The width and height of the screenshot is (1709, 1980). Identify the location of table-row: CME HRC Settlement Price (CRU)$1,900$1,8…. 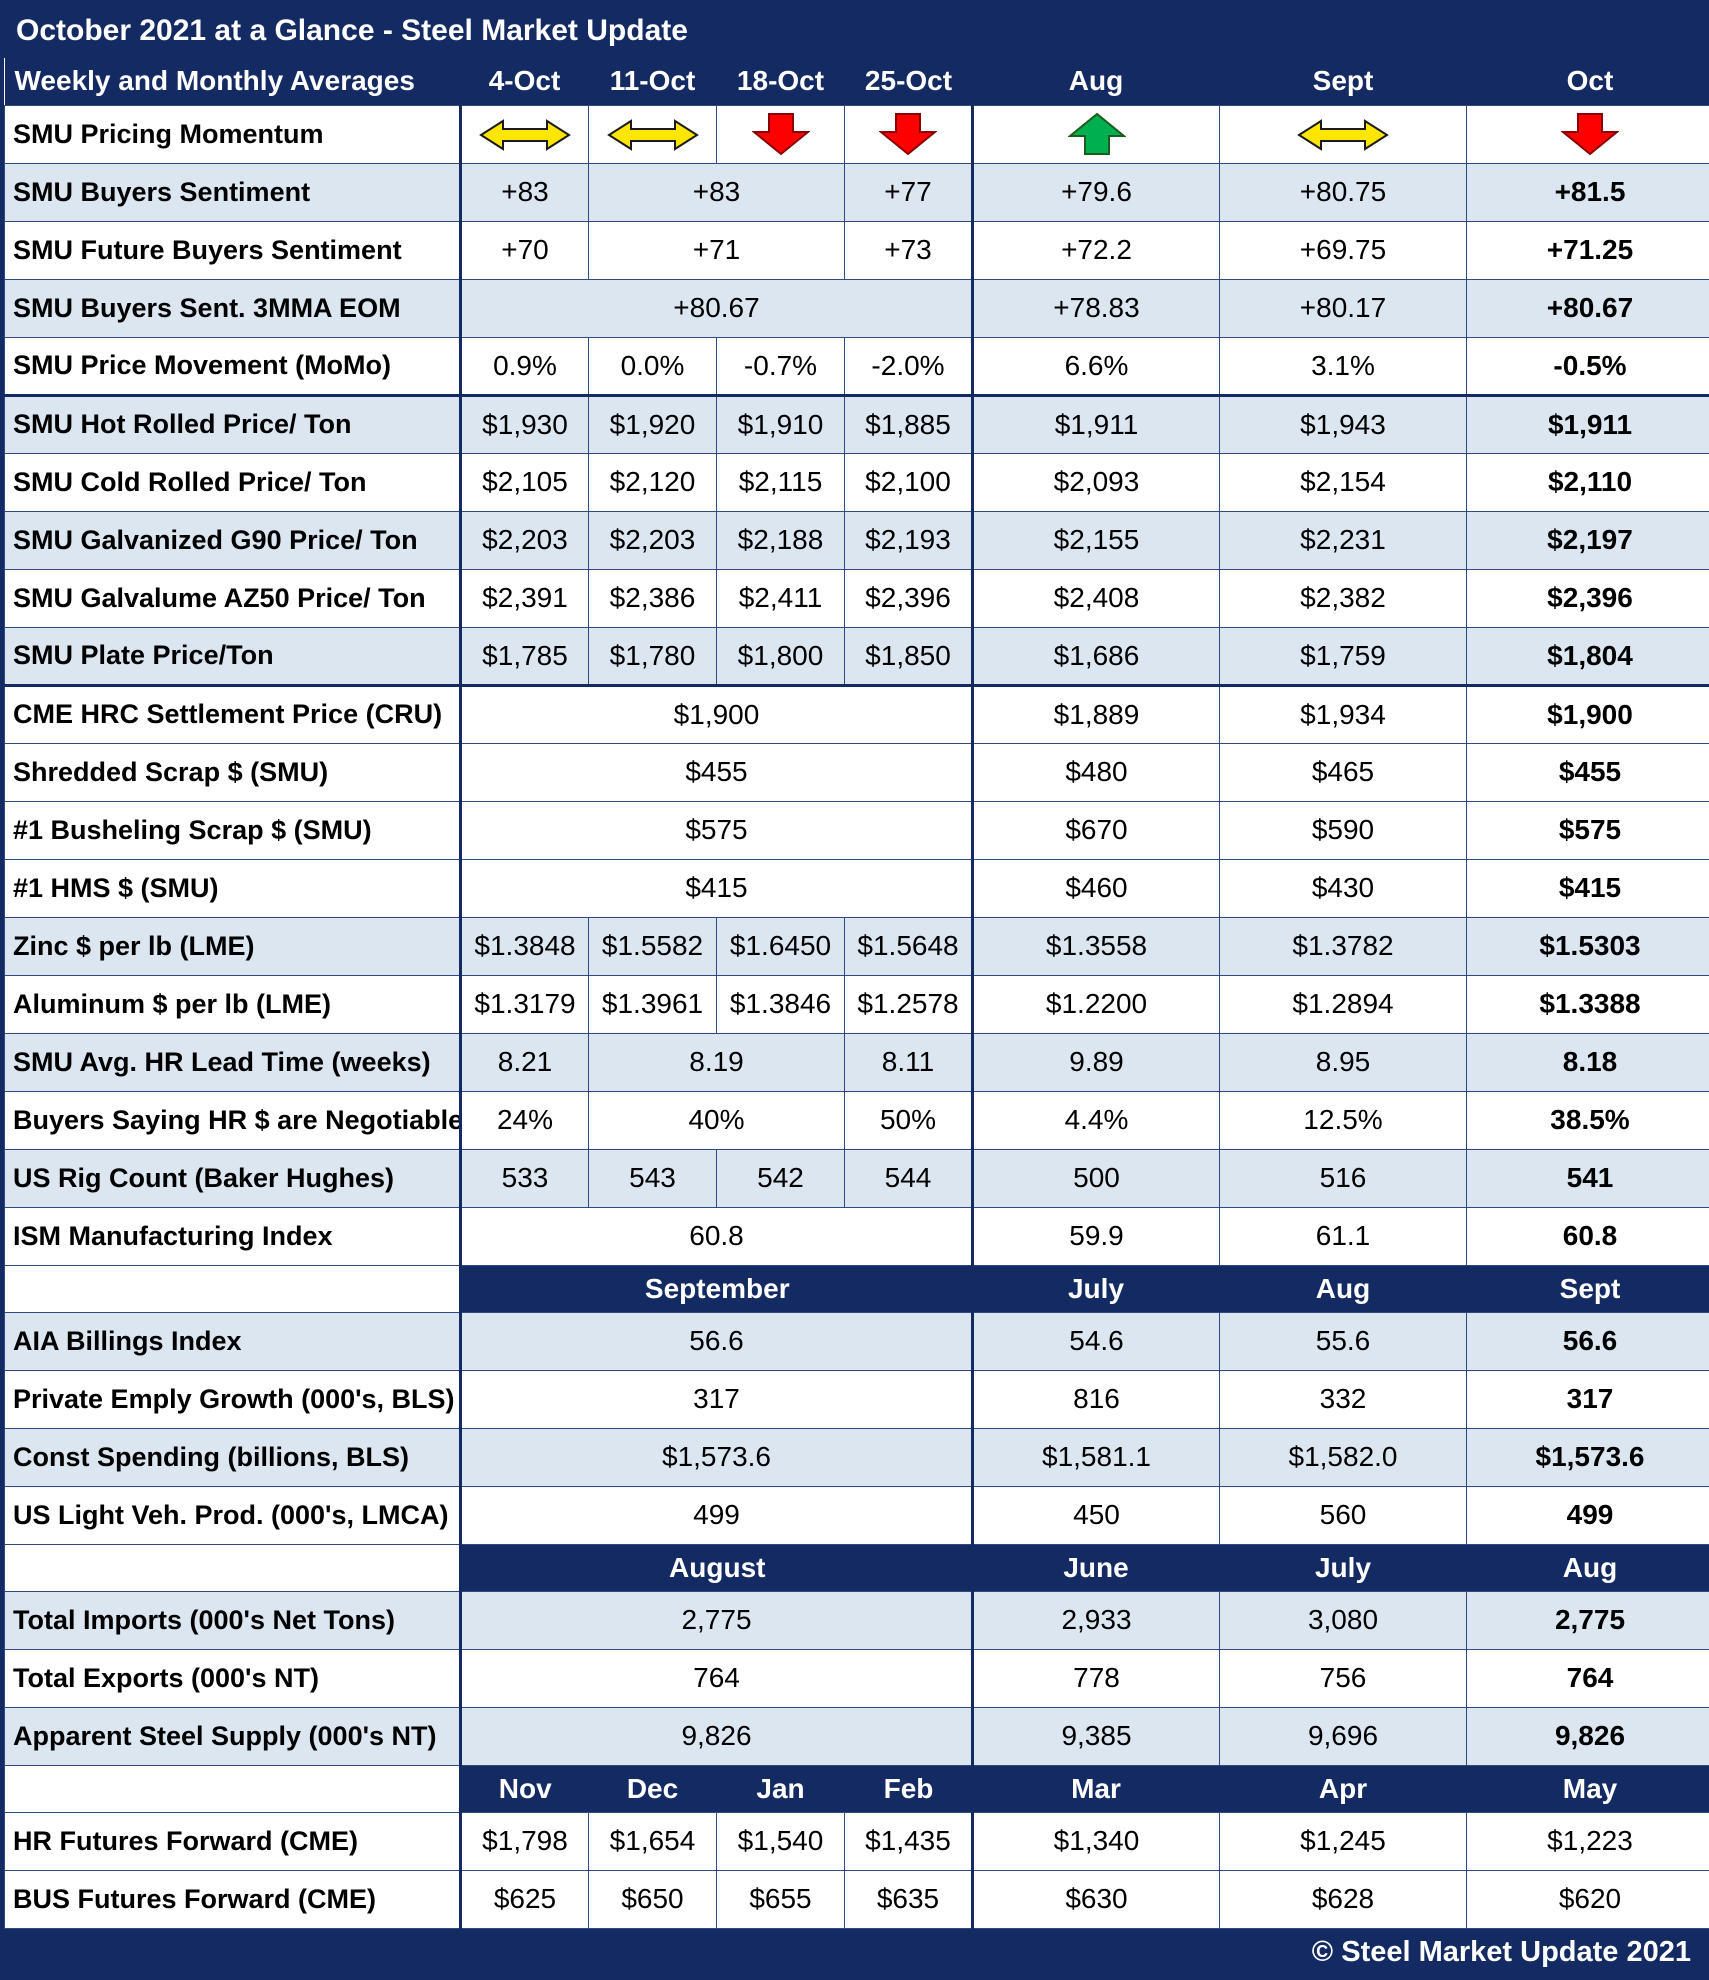
(857, 714).